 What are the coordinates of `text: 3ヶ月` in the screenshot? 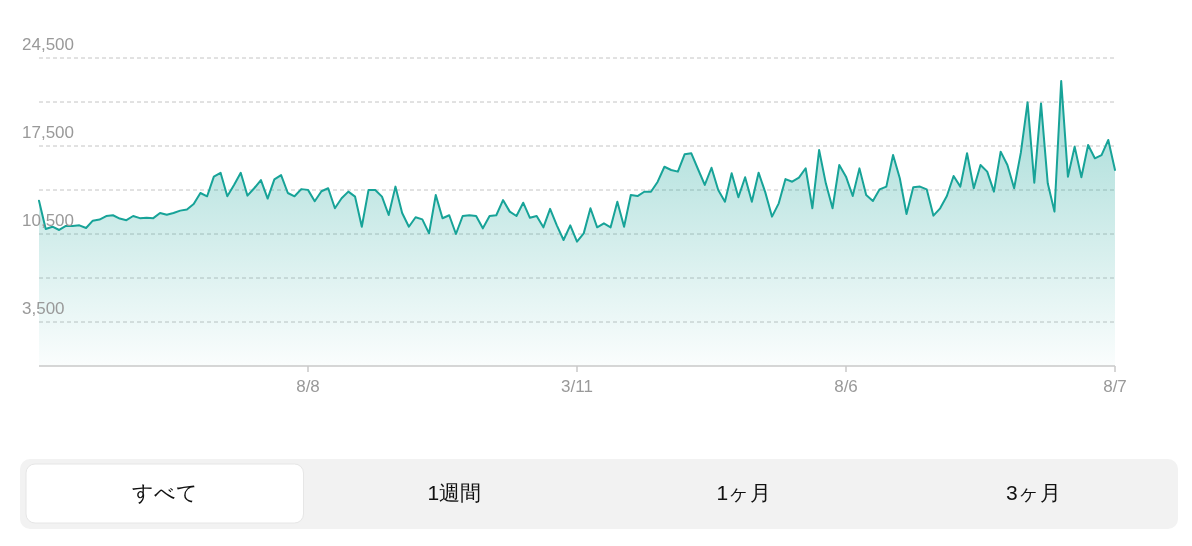 It's located at (1033, 492).